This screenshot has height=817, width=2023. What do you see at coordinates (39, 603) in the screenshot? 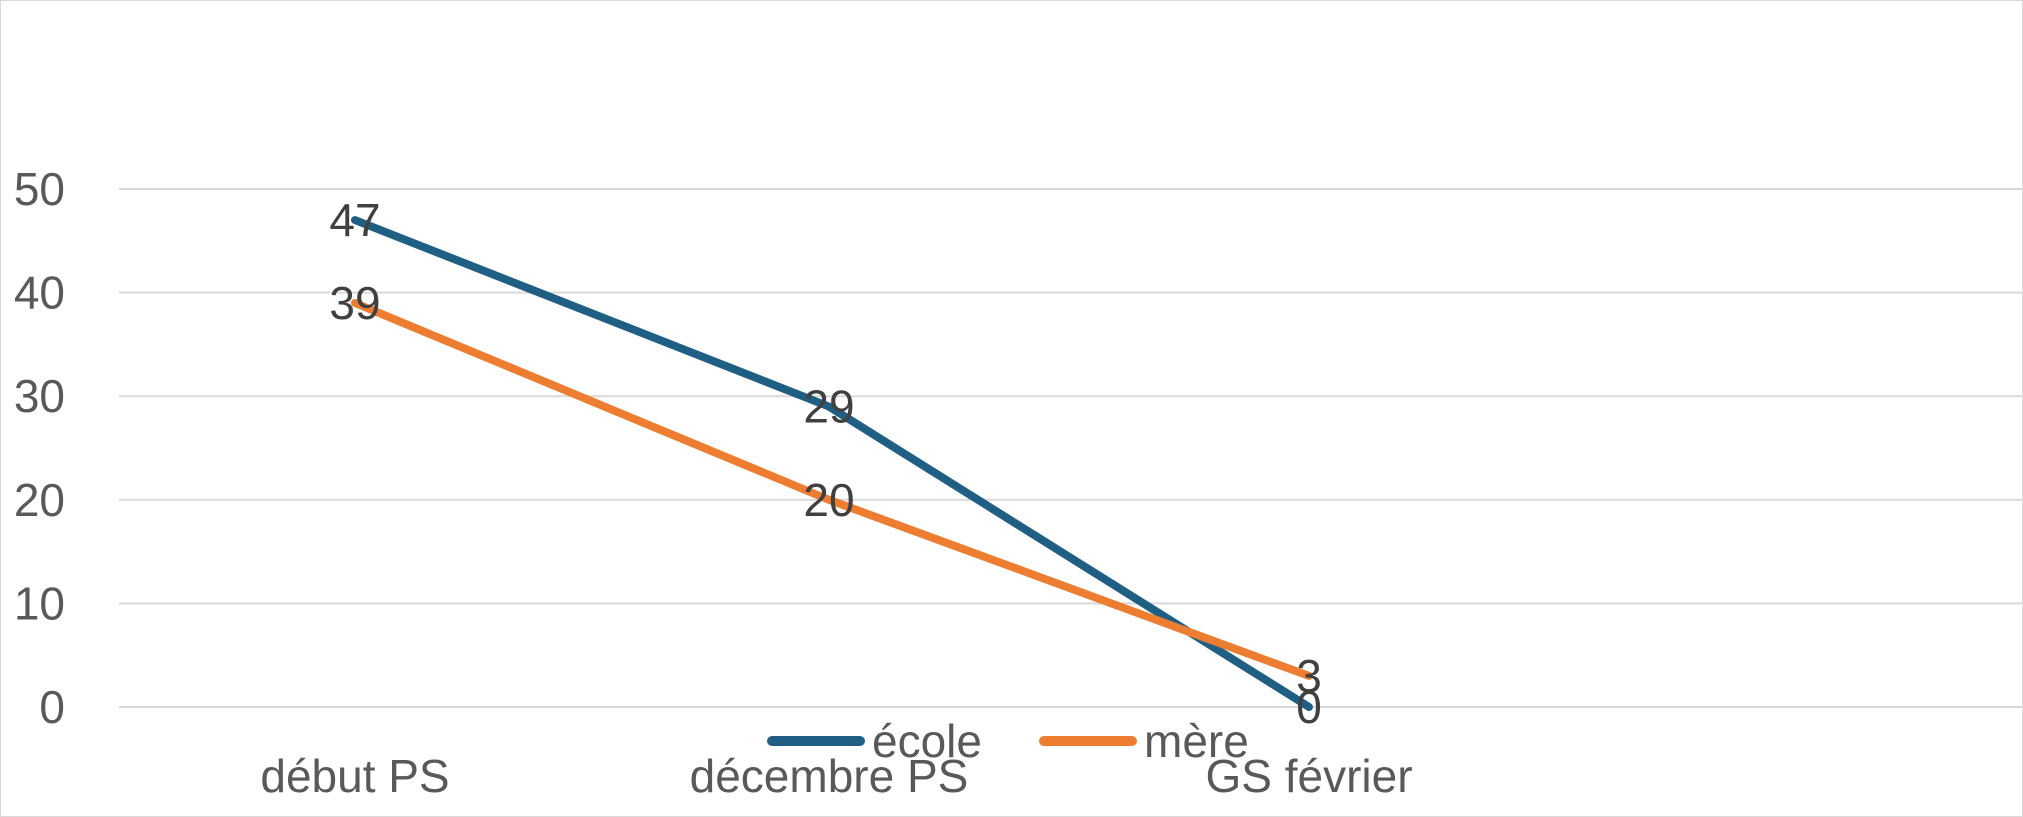
I see `y-tick-label: 10` at bounding box center [39, 603].